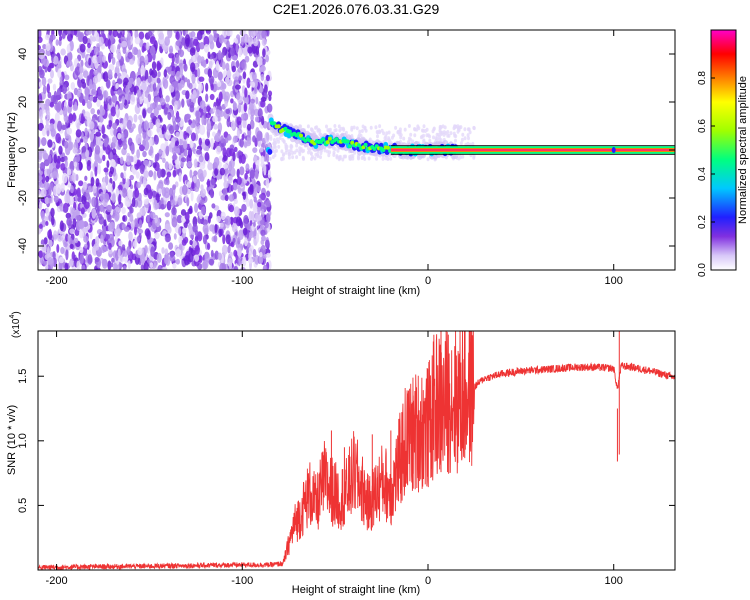 The height and width of the screenshot is (600, 750). What do you see at coordinates (428, 581) in the screenshot?
I see `snr-x-tick-label: 0` at bounding box center [428, 581].